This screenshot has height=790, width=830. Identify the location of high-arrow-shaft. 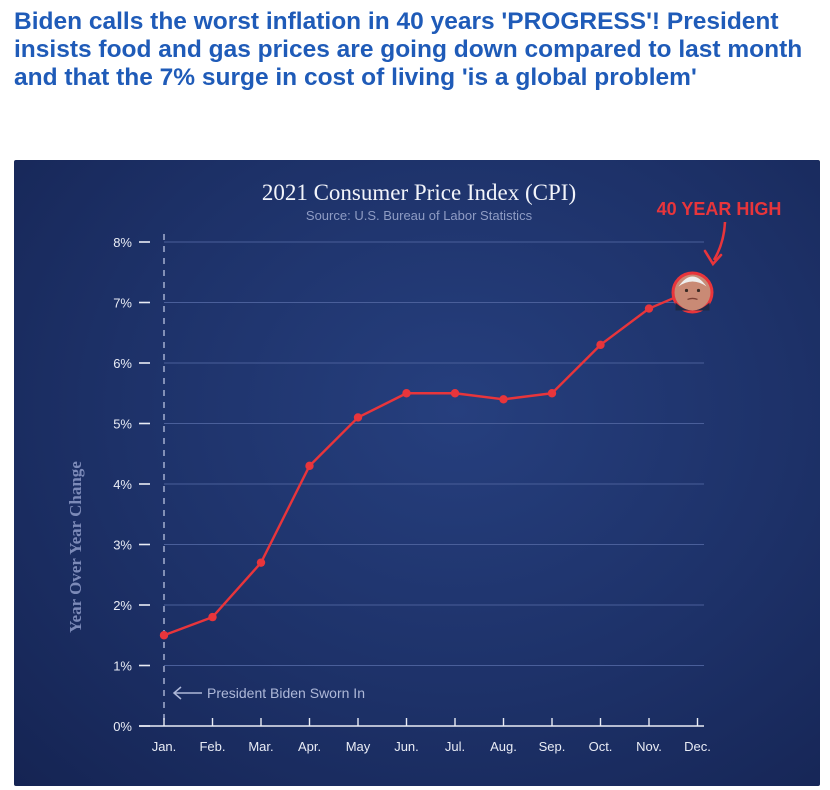
(719, 241).